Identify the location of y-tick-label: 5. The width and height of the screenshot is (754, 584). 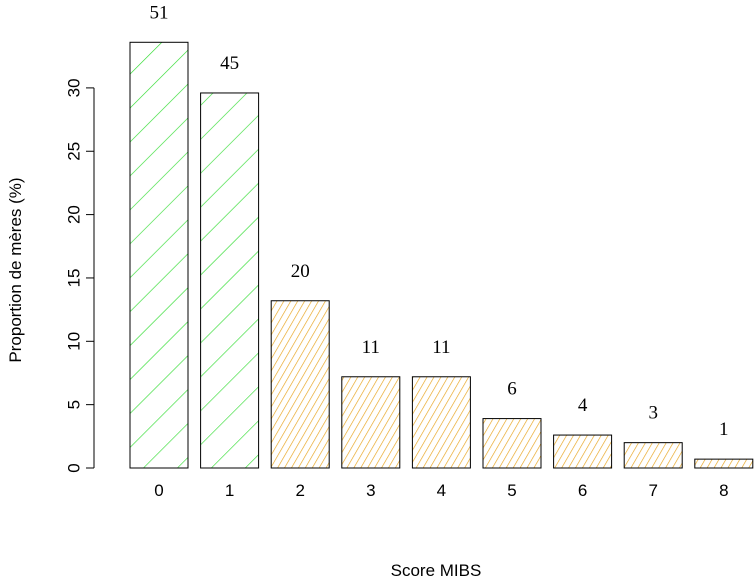
(74, 404).